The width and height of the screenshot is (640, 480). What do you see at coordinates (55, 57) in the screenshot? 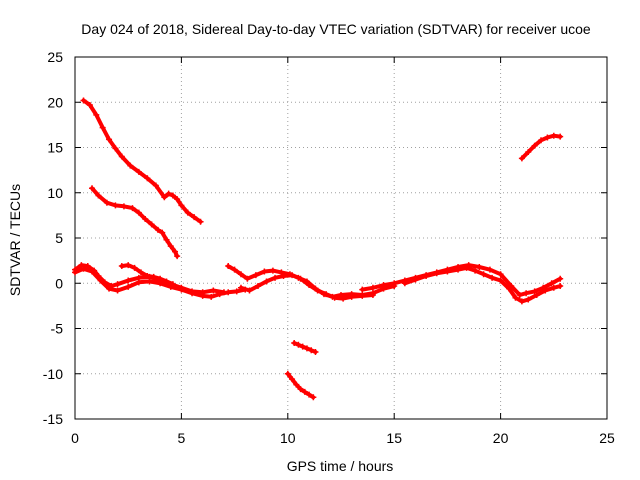
I see `y-tick-label: 25` at bounding box center [55, 57].